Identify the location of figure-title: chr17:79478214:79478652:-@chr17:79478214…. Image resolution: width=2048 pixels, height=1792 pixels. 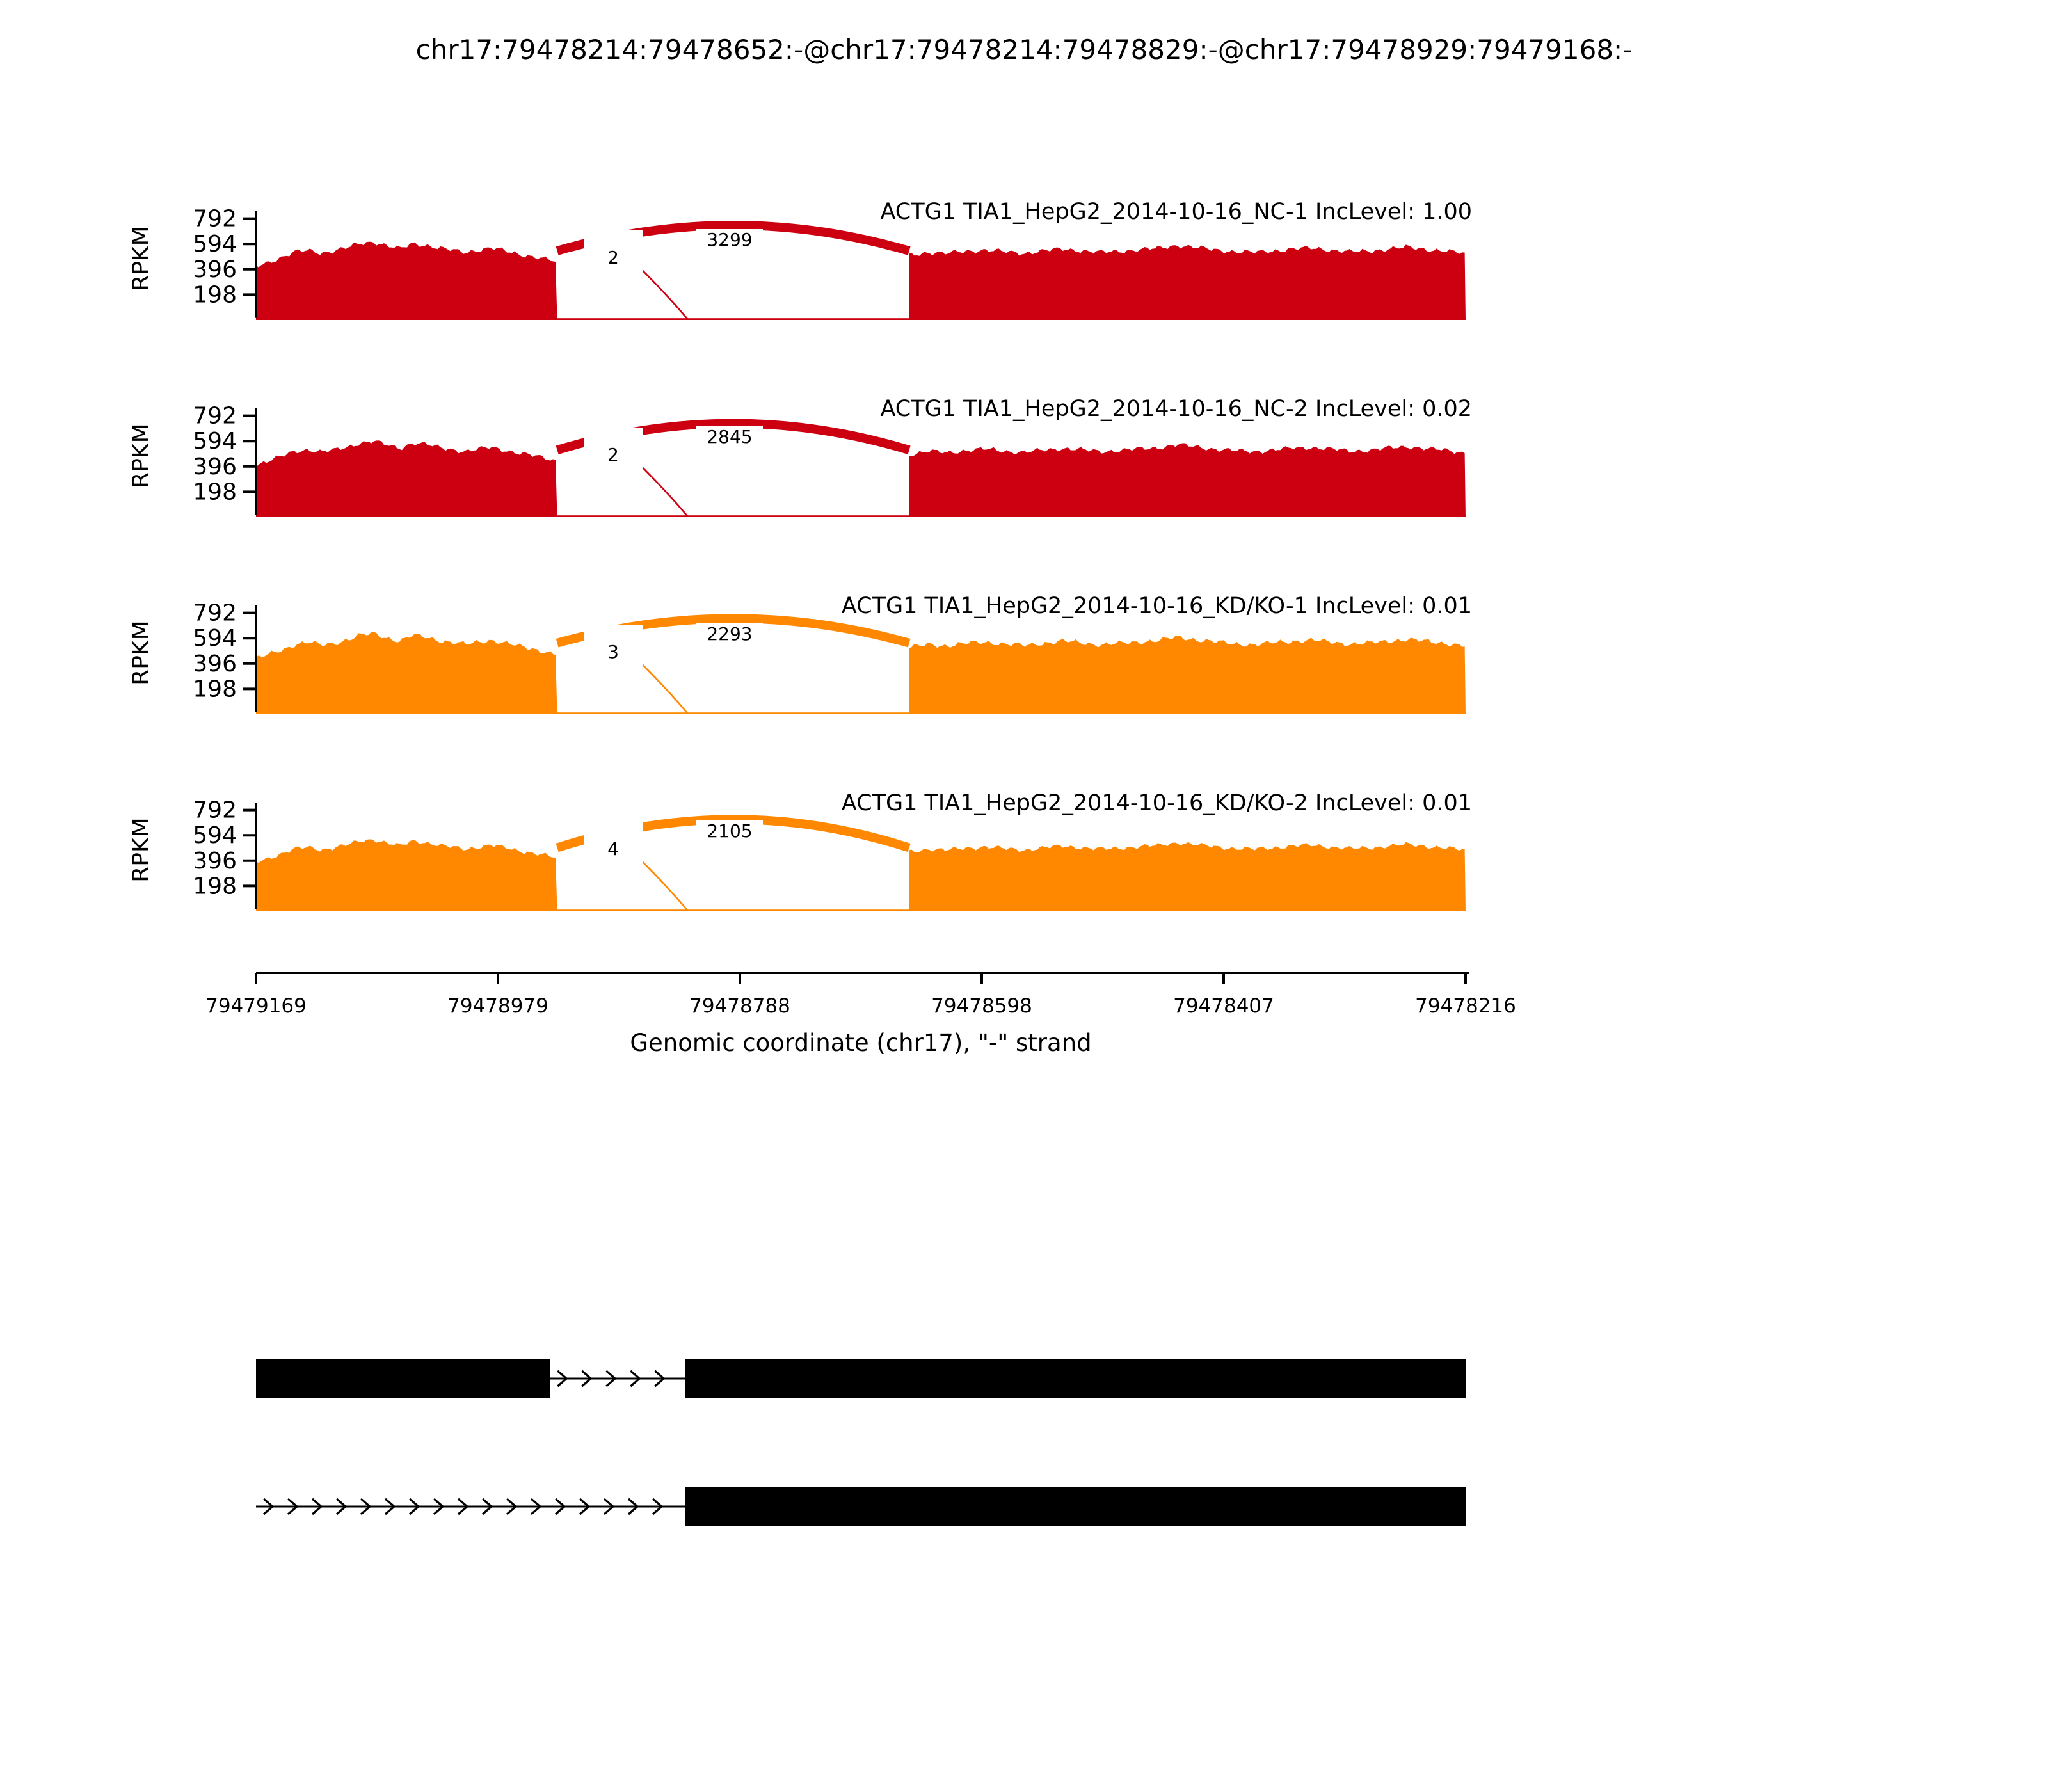
(1024, 50).